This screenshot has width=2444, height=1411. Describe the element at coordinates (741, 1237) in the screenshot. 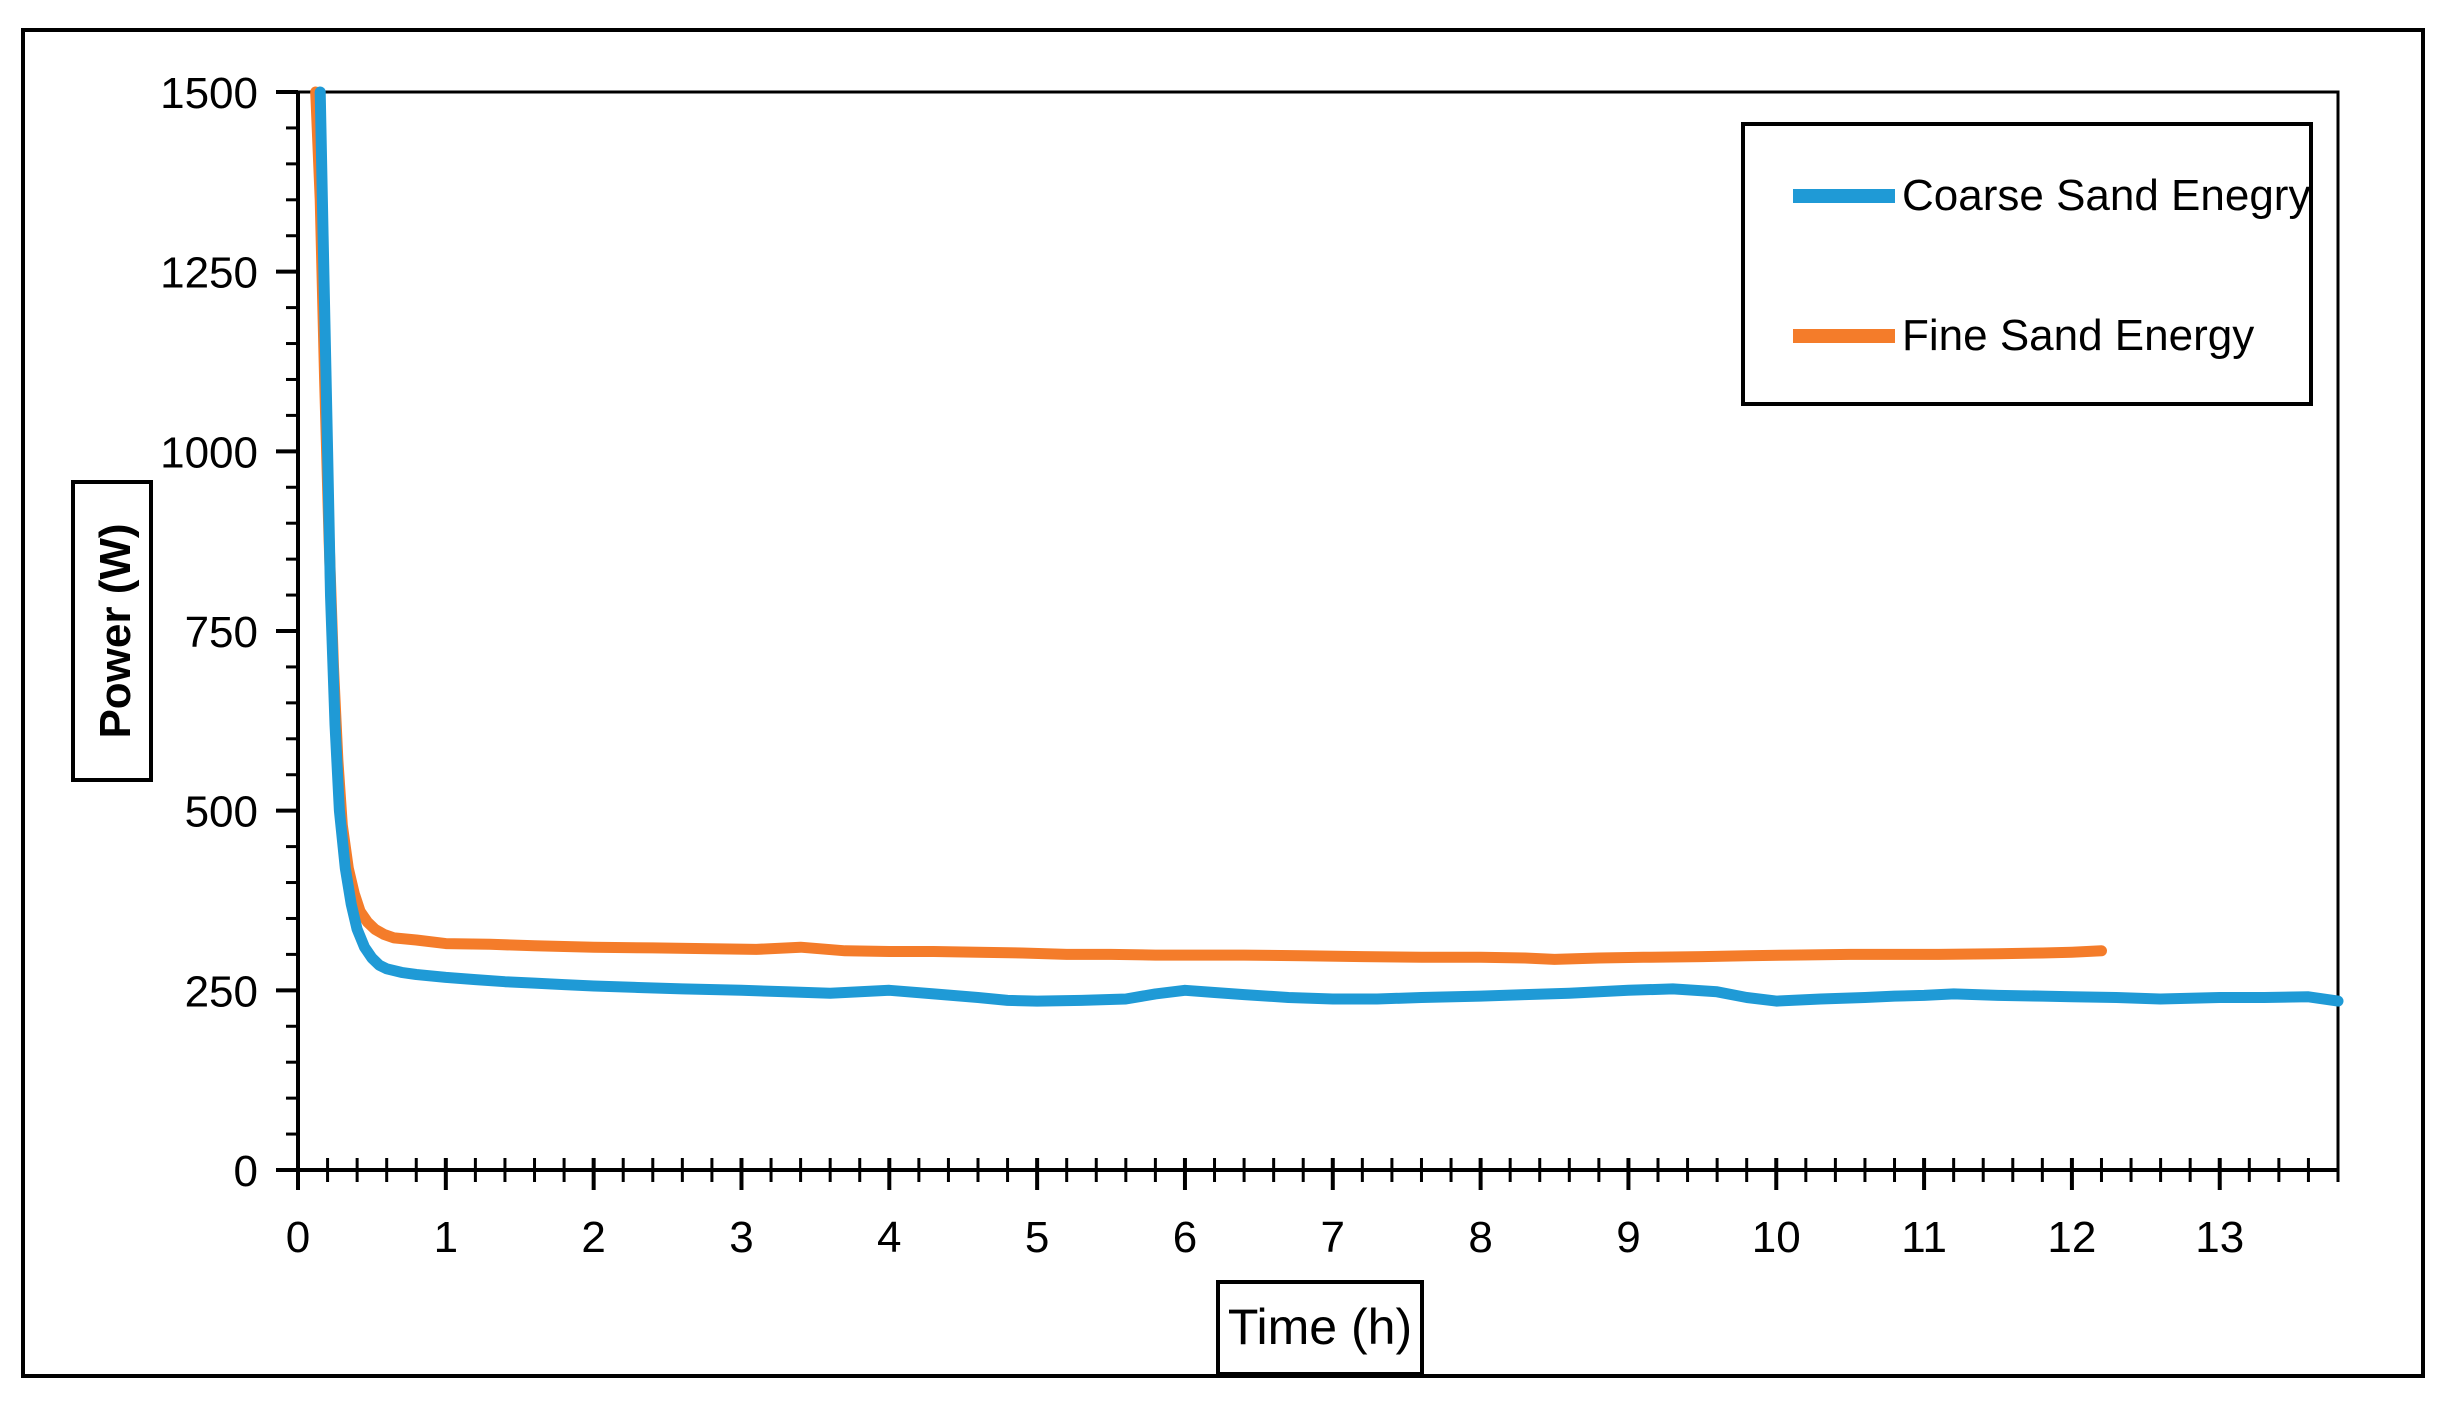

I see `x-tick-label: 3` at that location.